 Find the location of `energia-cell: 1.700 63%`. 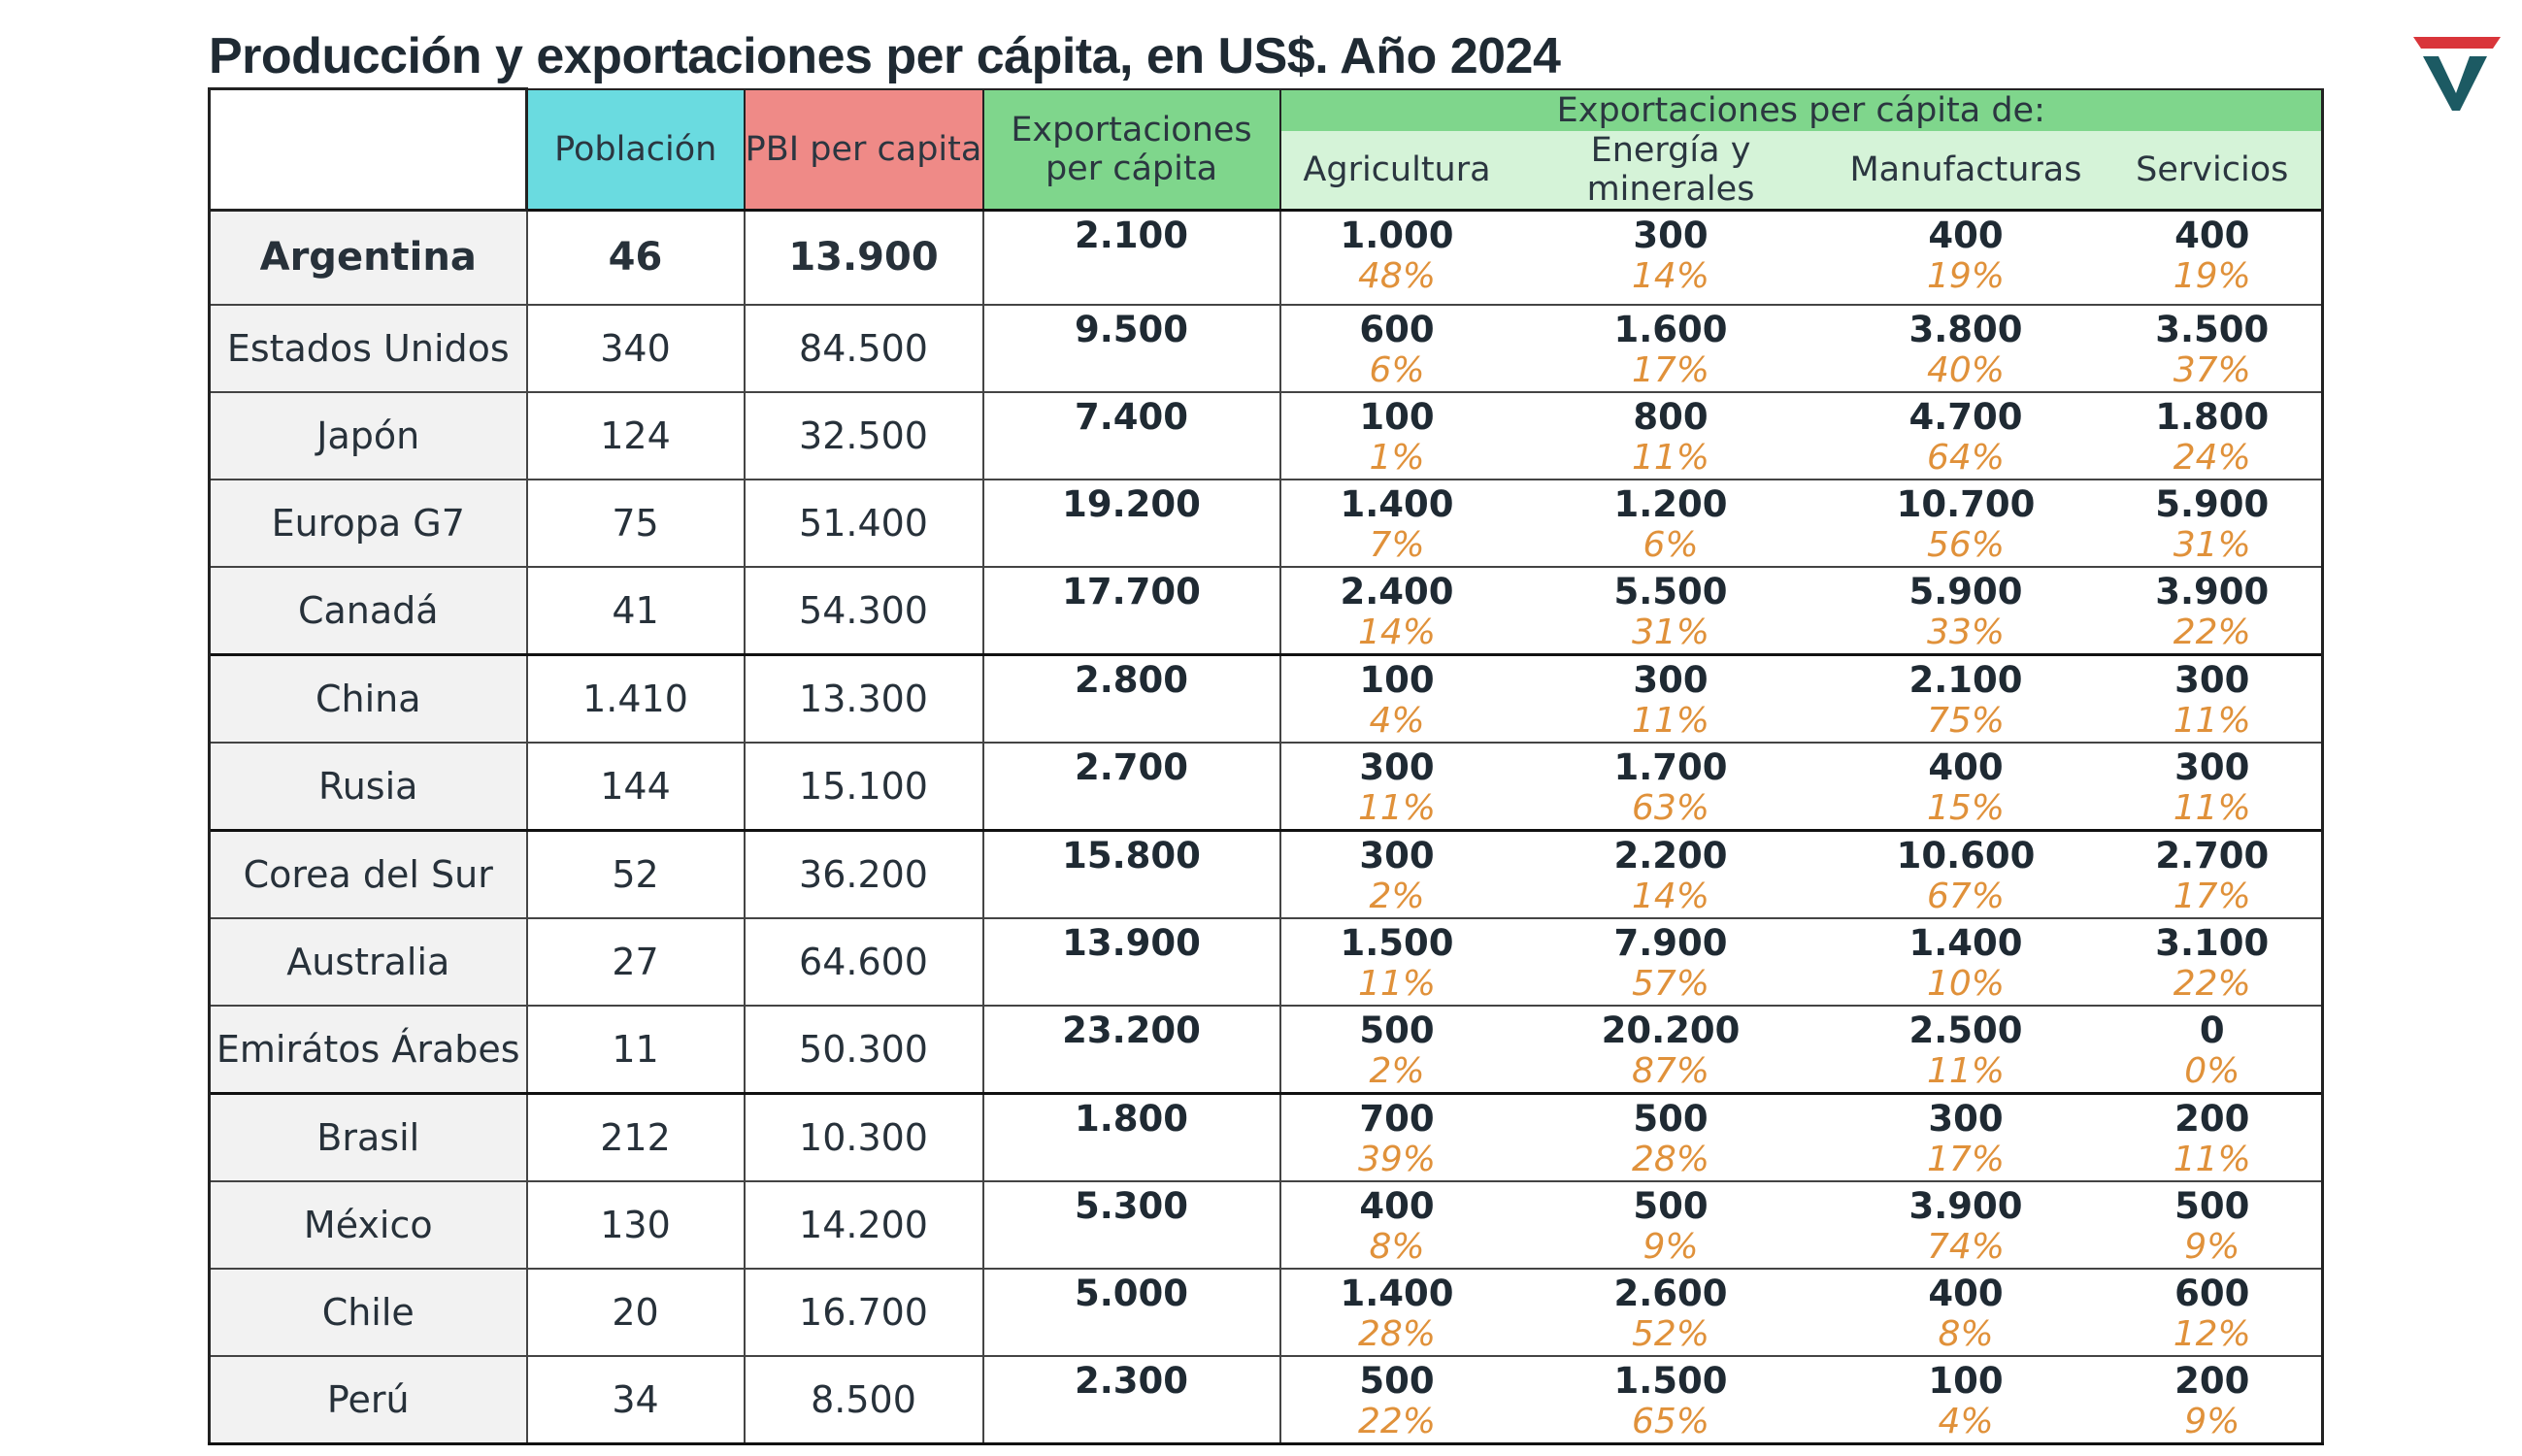

energia-cell: 1.700 63% is located at coordinates (1670, 785).